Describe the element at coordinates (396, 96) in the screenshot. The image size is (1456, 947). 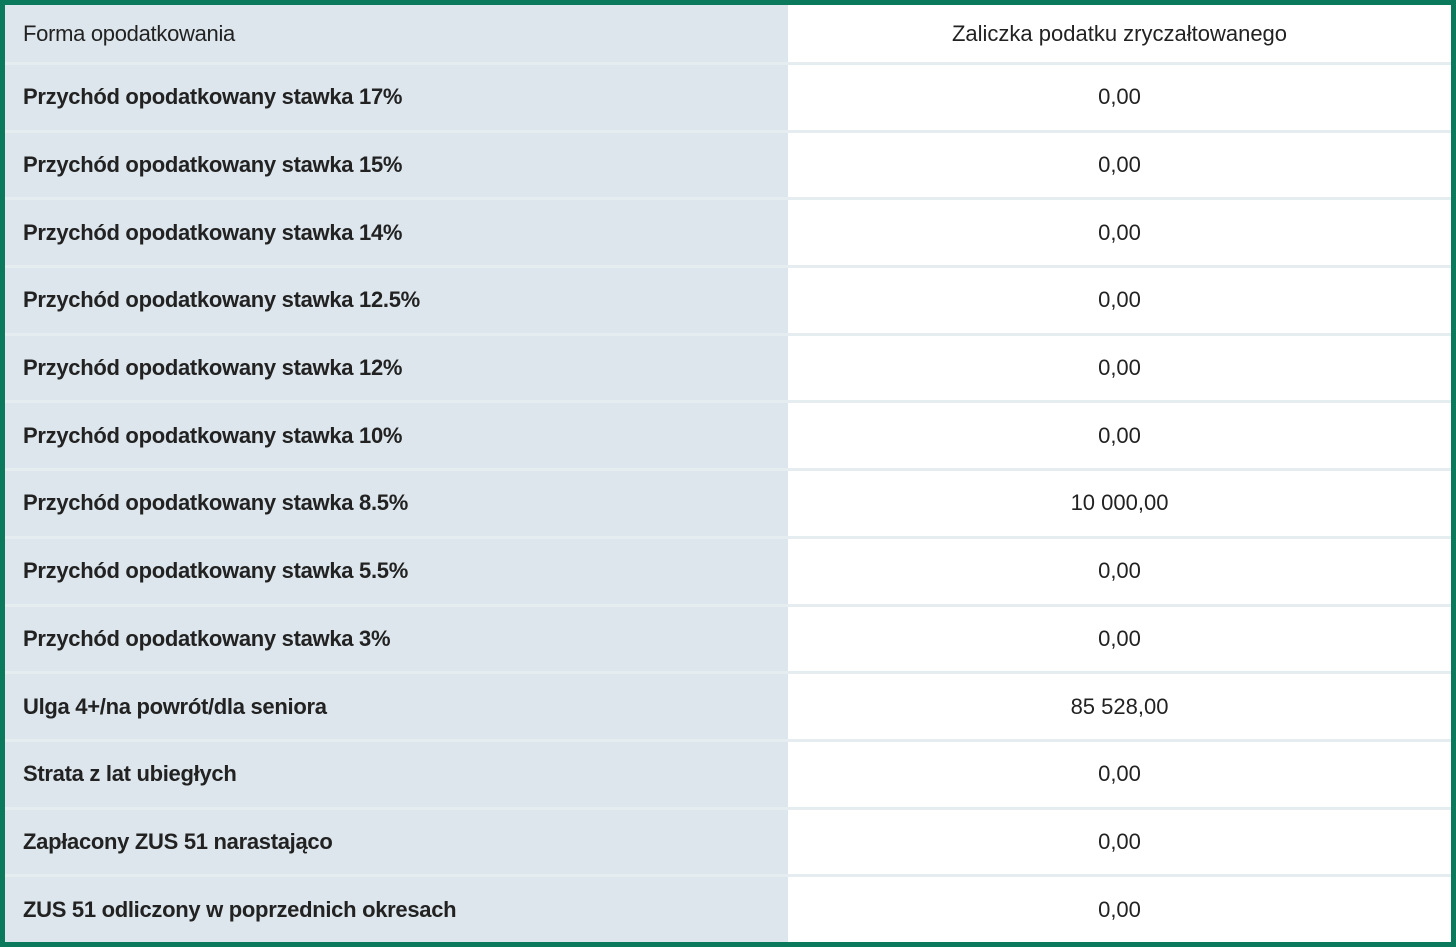
I see `row-label: Przychód opodatkowany stawka 17%` at that location.